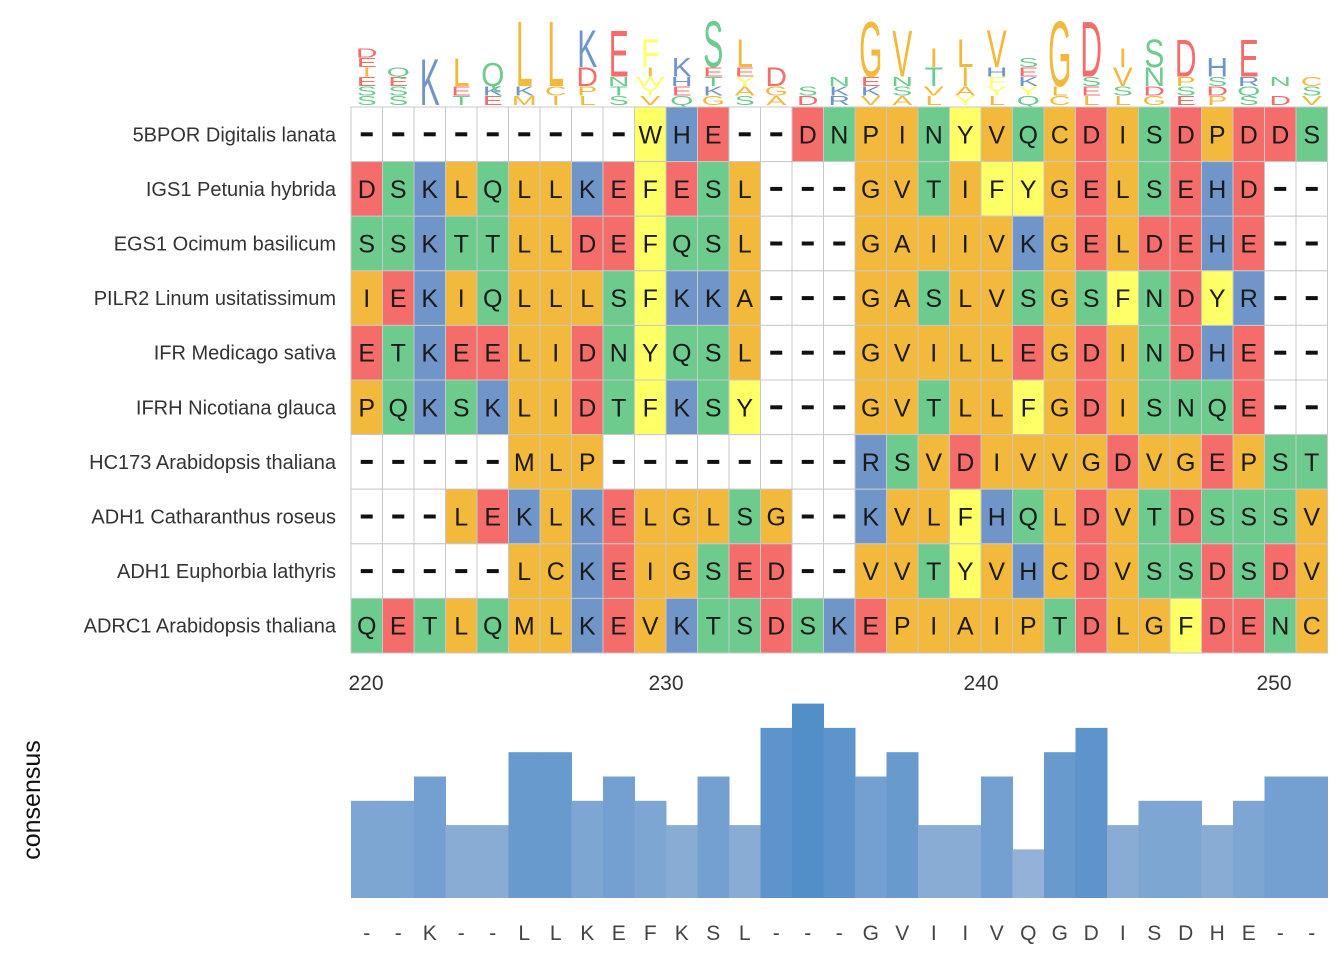 The image size is (1344, 960). Describe the element at coordinates (997, 81) in the screenshot. I see `logo-letter: F` at that location.